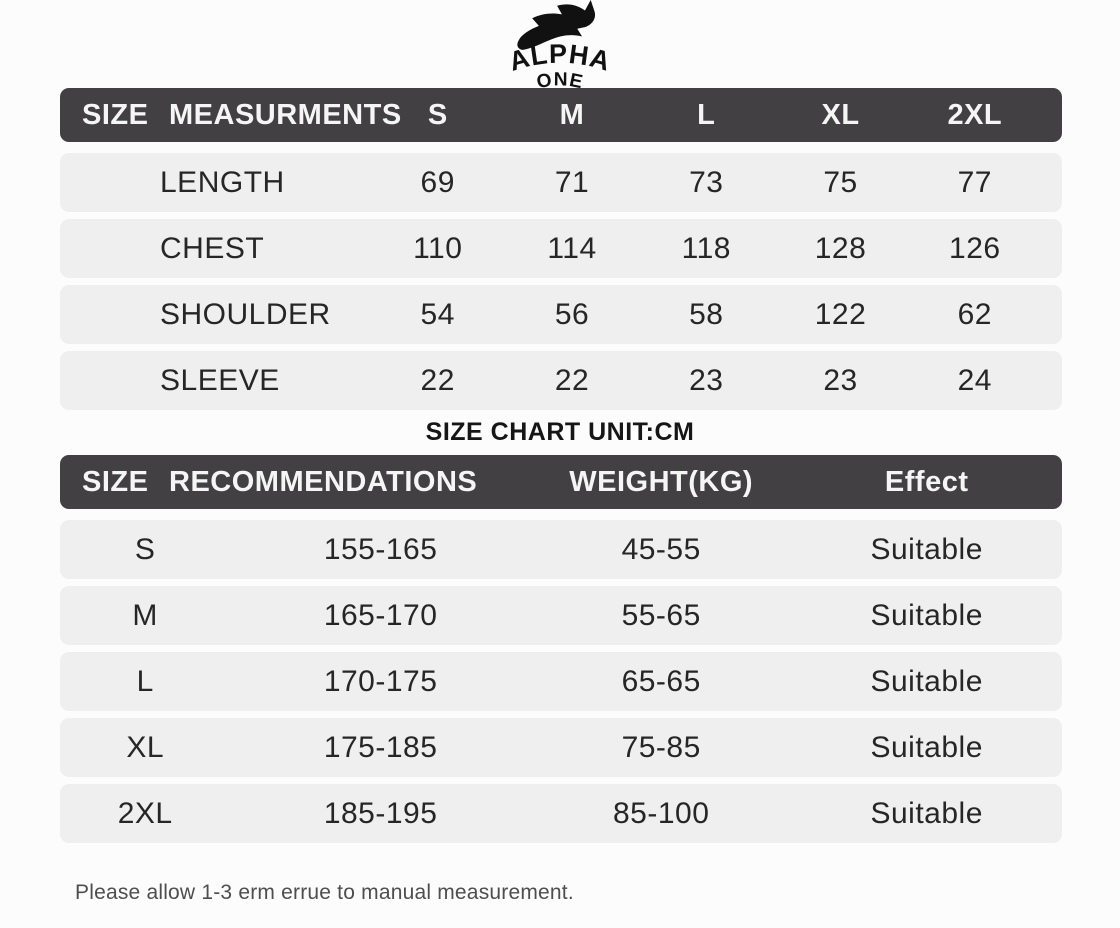 This screenshot has height=928, width=1120. What do you see at coordinates (561, 681) in the screenshot?
I see `recommendation-row-l: L 170-175 65-65 Suitable` at bounding box center [561, 681].